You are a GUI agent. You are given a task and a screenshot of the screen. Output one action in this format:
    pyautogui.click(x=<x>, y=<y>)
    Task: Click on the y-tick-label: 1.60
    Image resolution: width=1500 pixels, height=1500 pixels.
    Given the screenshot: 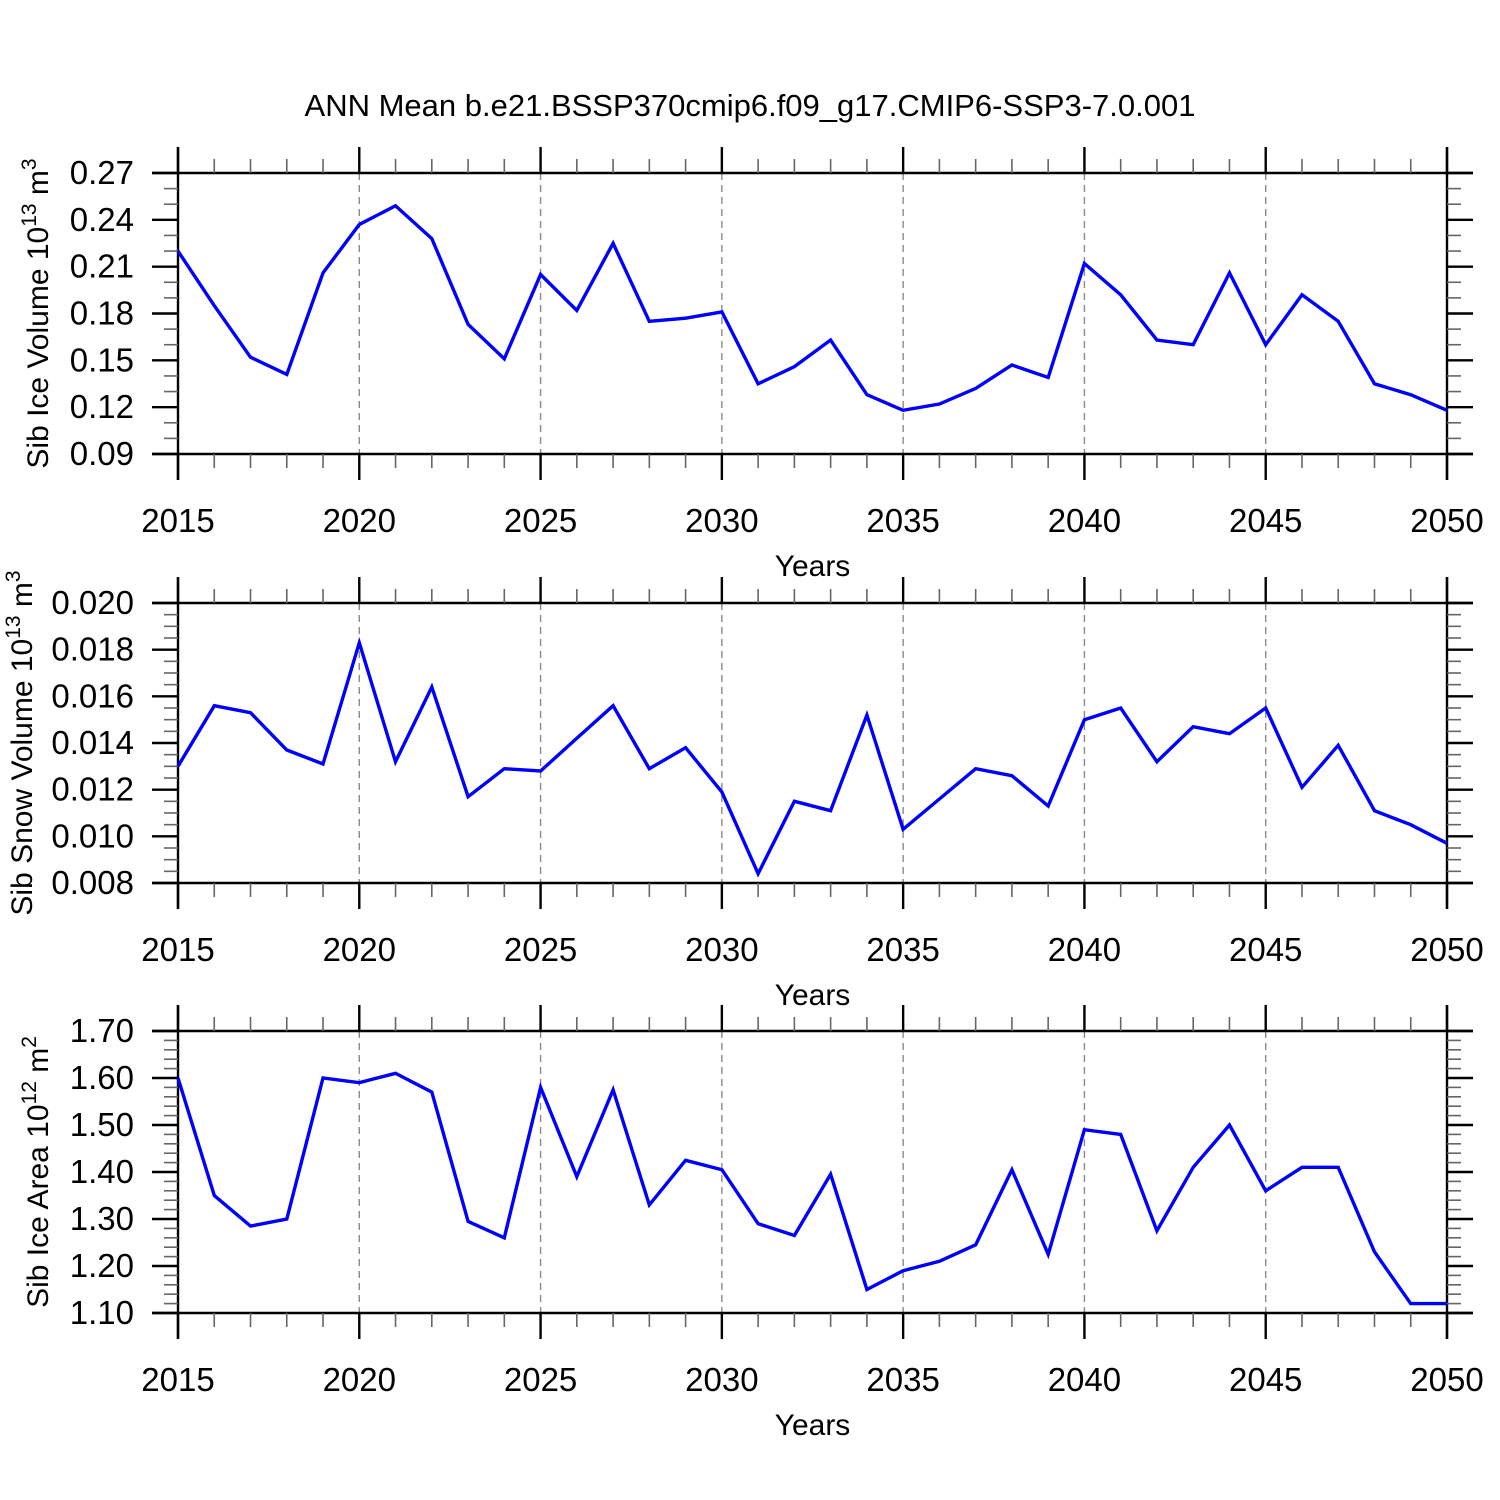 What is the action you would take?
    pyautogui.click(x=102, y=1077)
    